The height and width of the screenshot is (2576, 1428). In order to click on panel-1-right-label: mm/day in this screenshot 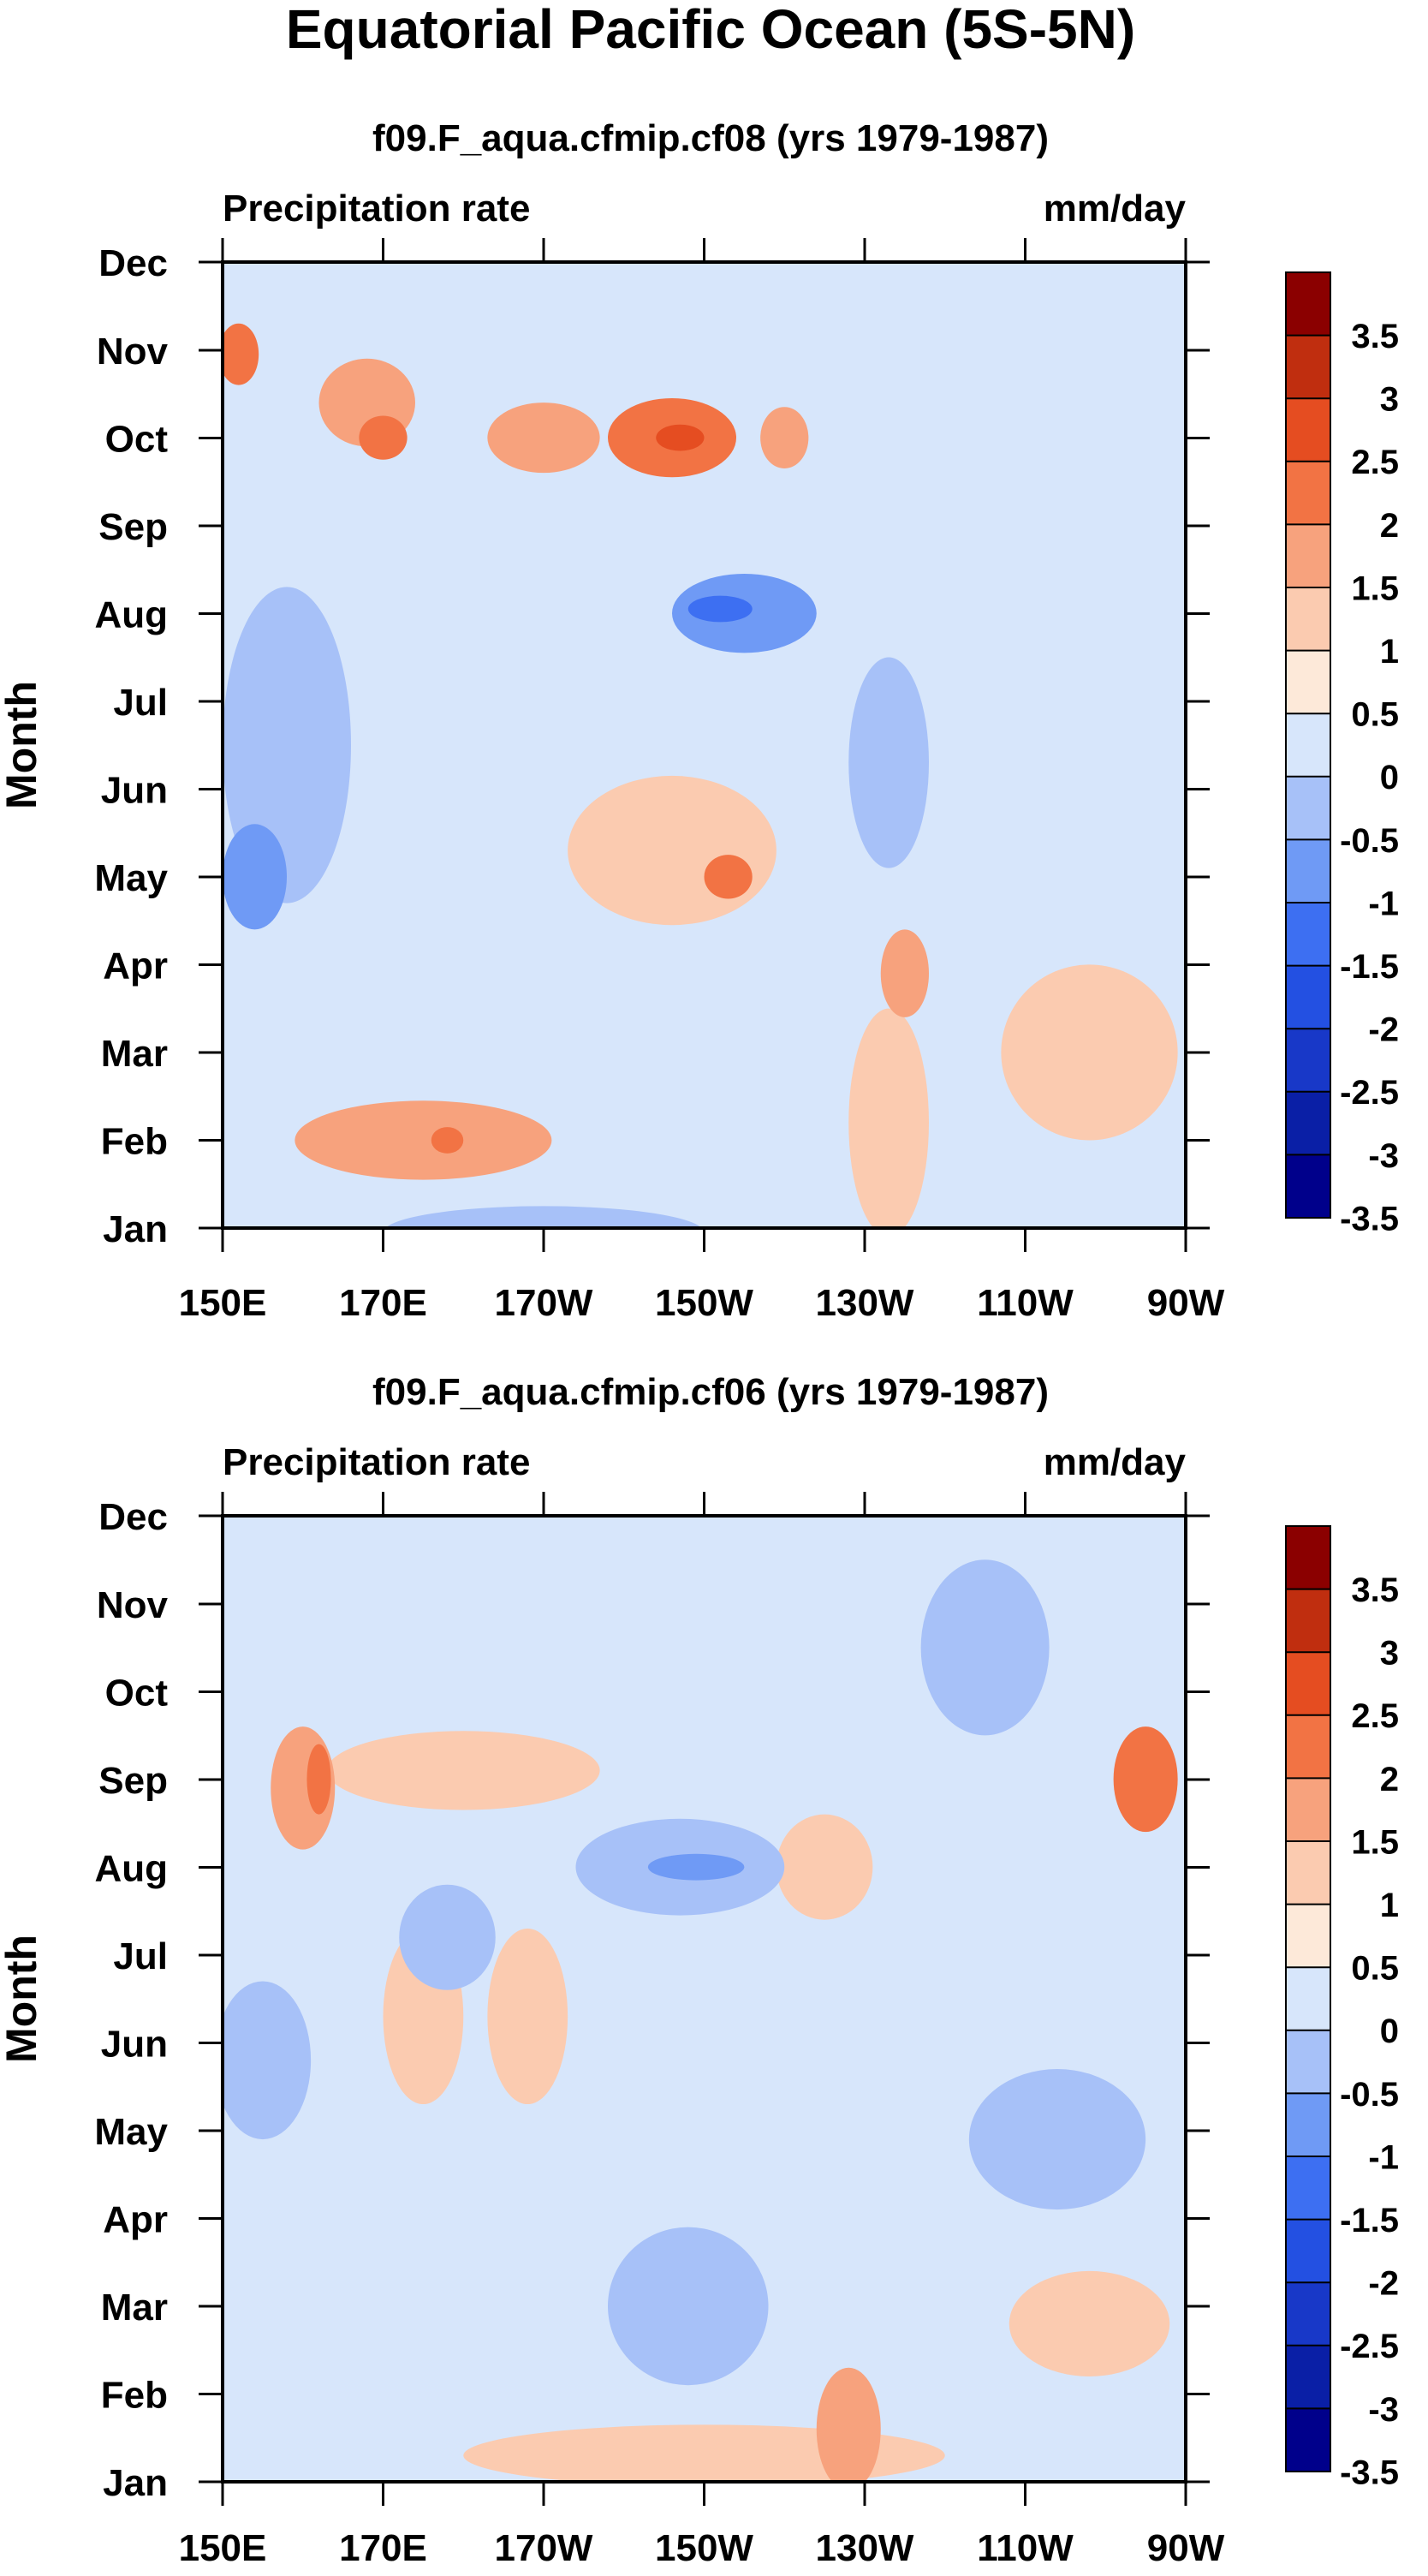, I will do `click(1115, 209)`.